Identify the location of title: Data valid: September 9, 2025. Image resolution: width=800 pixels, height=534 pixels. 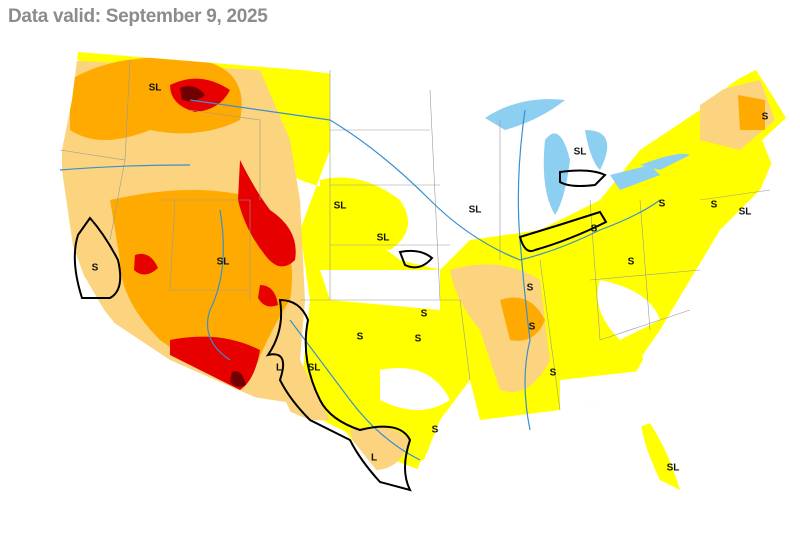
(138, 16).